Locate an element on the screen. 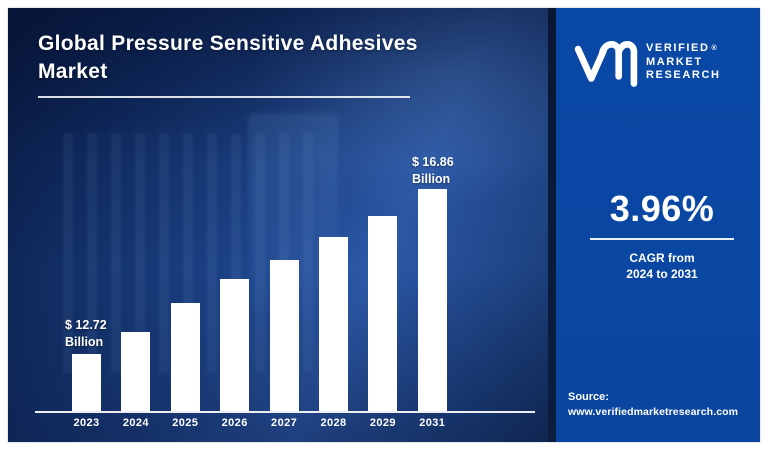 This screenshot has height=450, width=774. wordmark-market: MARKET is located at coordinates (674, 61).